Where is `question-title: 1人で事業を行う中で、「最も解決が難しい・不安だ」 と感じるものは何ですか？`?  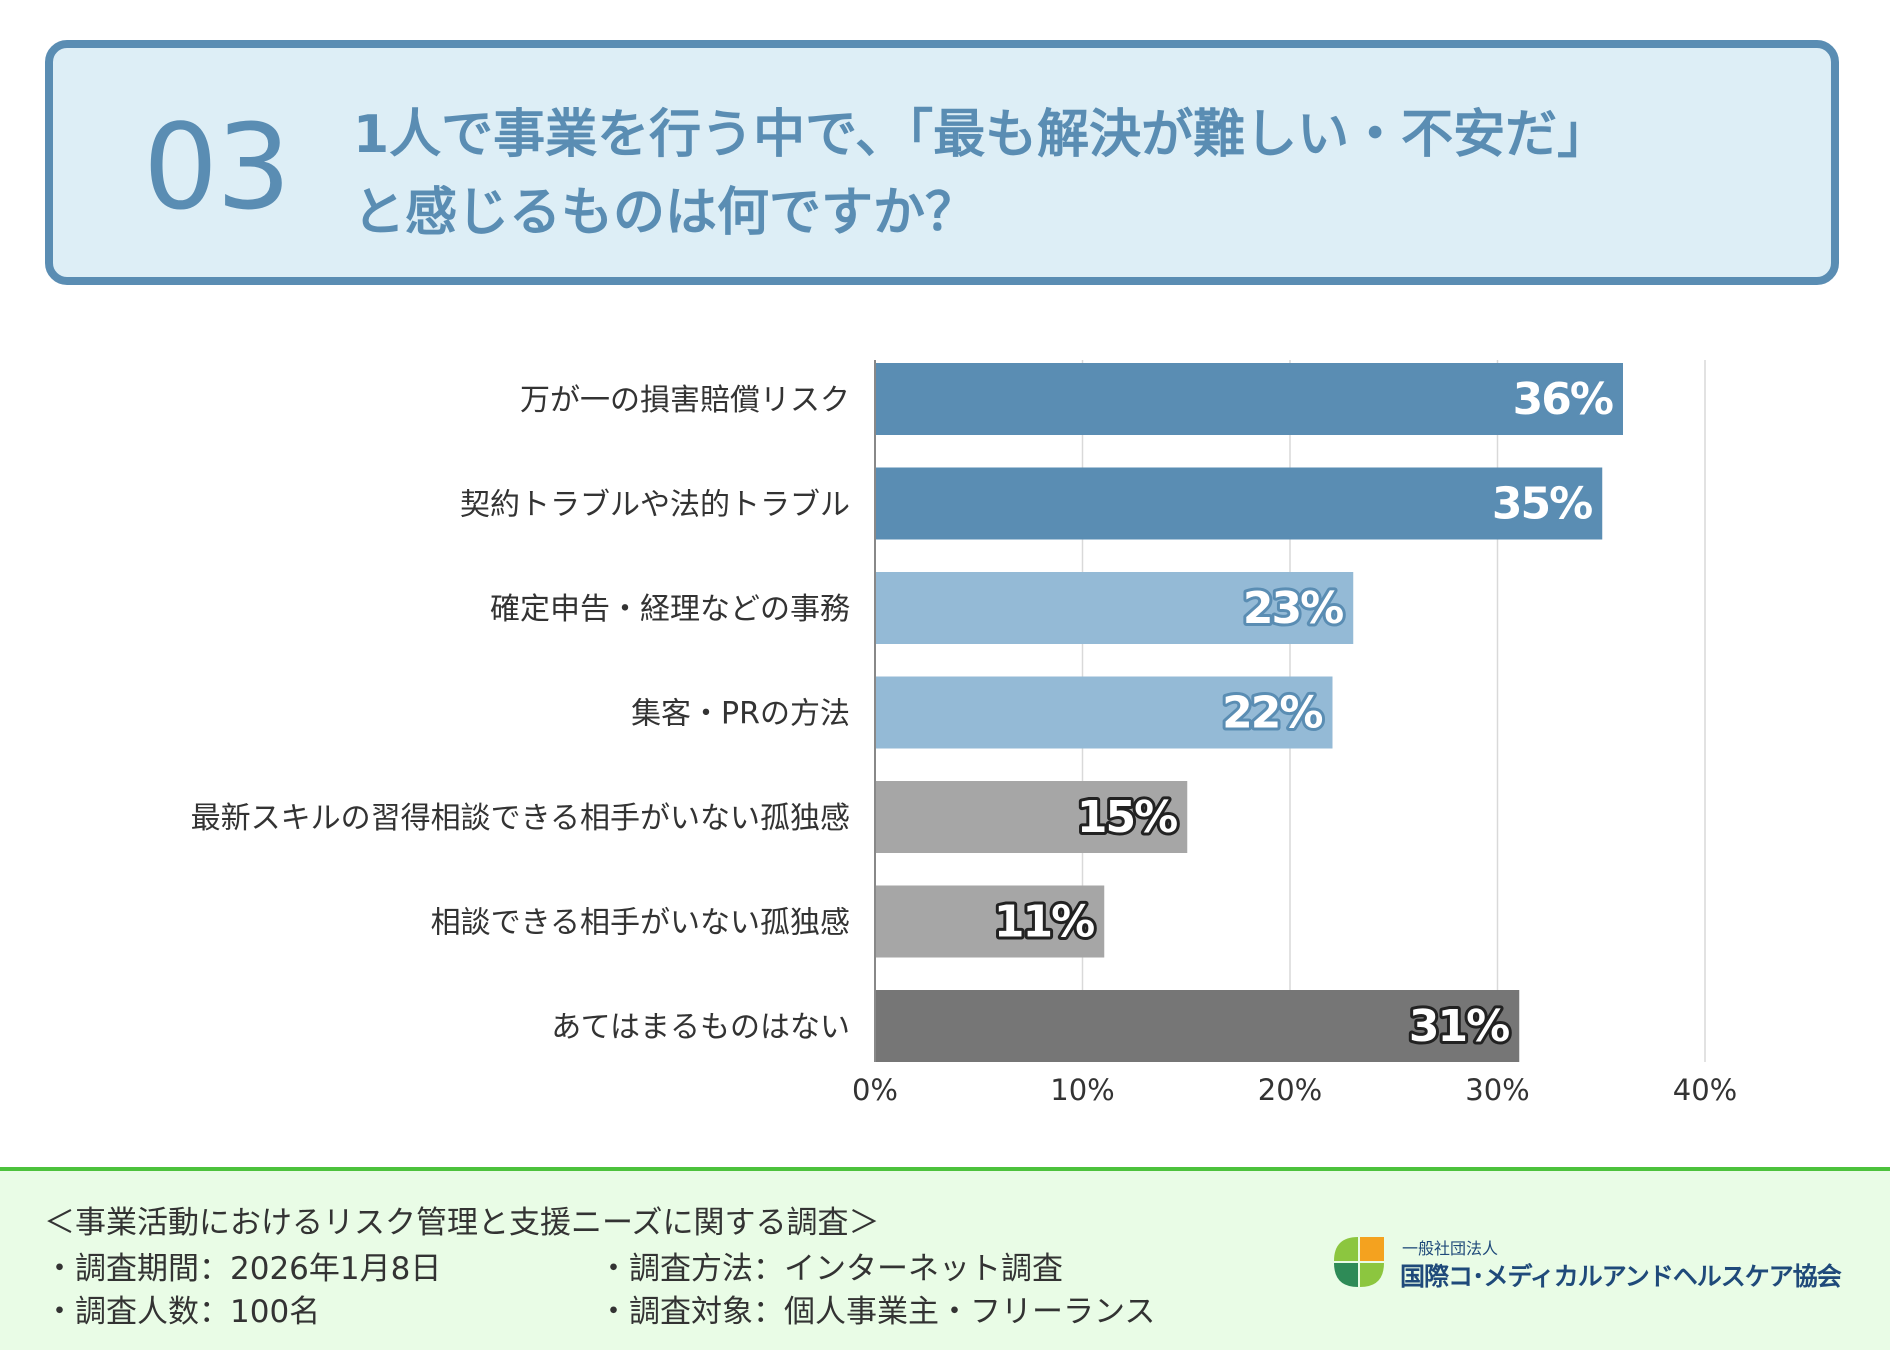 question-title: 1人で事業を行う中で、「最も解決が難しい・不安だ」 と感じるものは何ですか？ is located at coordinates (1073, 174).